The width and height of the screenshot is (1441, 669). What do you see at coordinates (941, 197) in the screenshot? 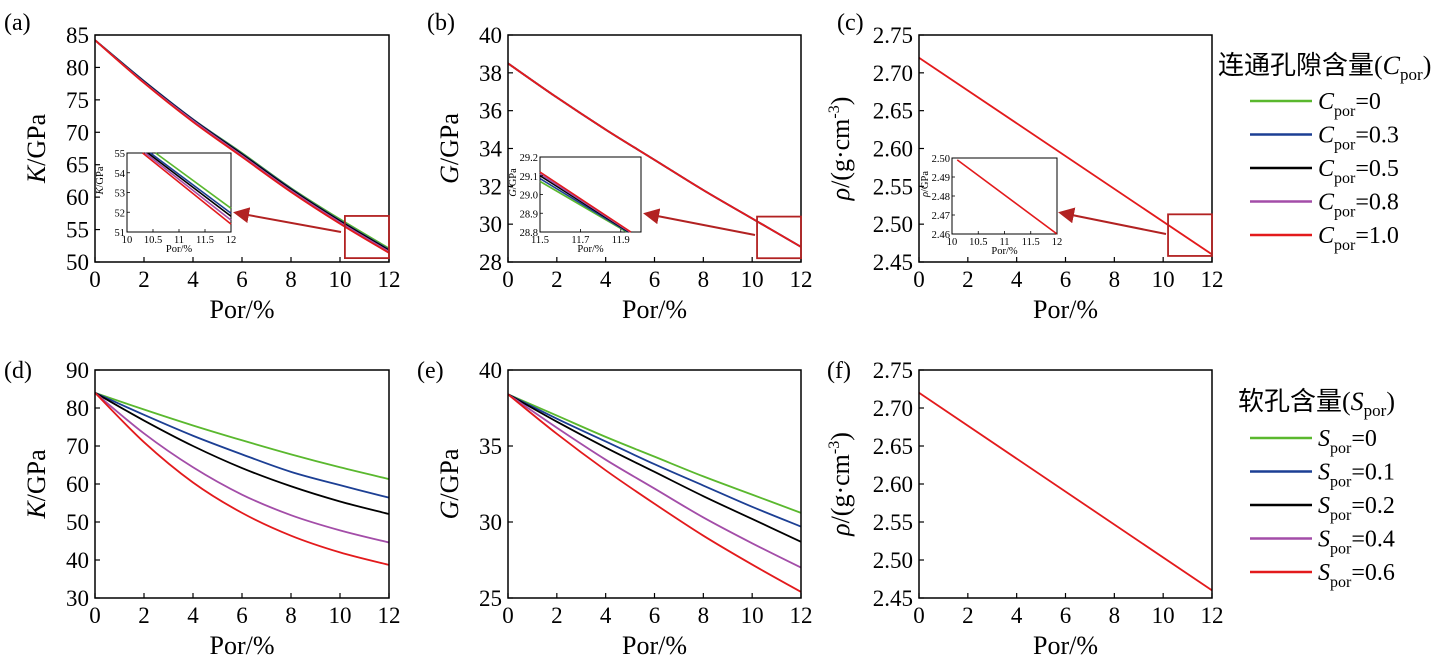
I see `inset-y-tick-label: 2.48` at bounding box center [941, 197].